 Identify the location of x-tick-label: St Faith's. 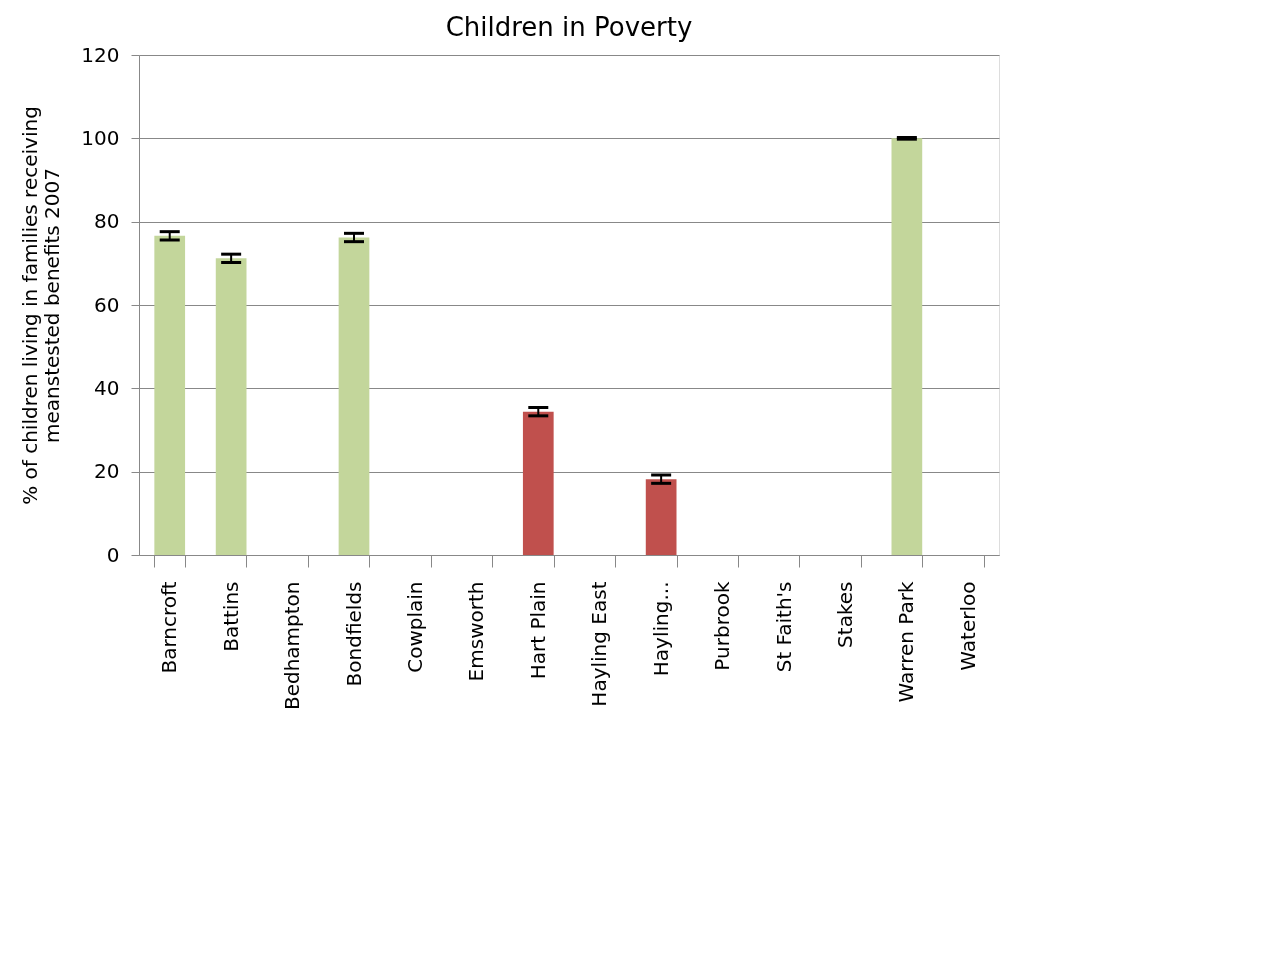
(783, 627).